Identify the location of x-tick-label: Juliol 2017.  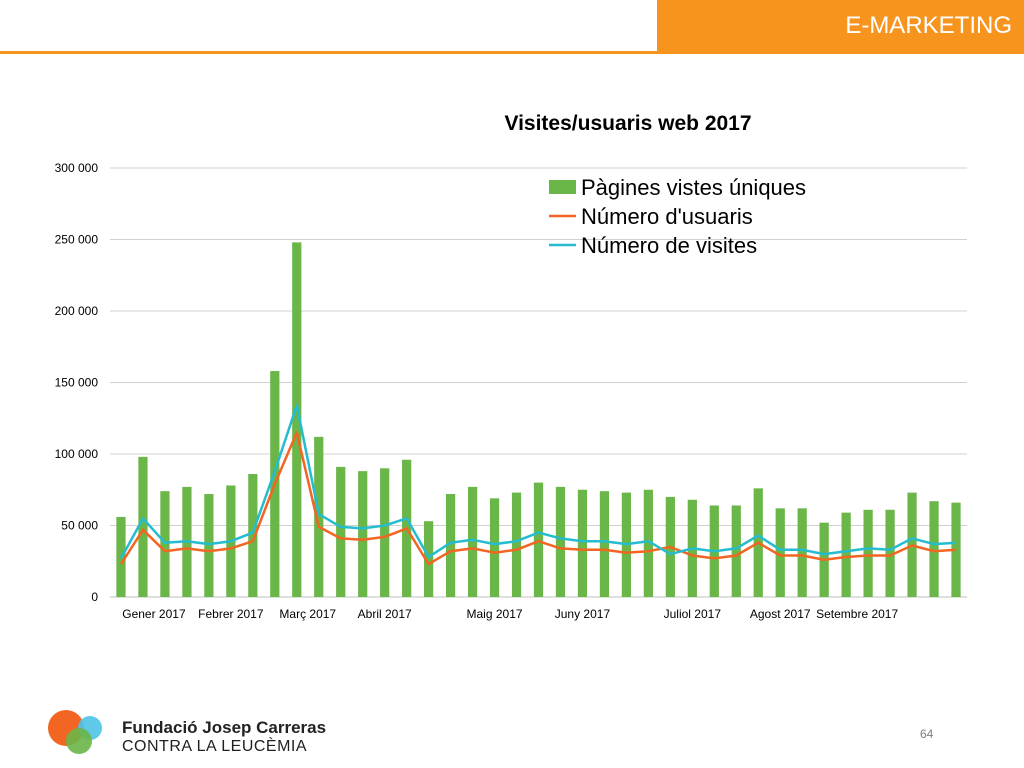
(693, 614).